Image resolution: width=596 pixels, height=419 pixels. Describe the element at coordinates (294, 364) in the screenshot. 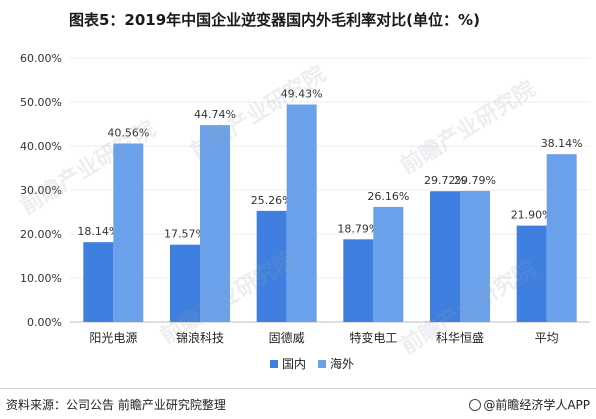

I see `legend-label: 国内` at that location.